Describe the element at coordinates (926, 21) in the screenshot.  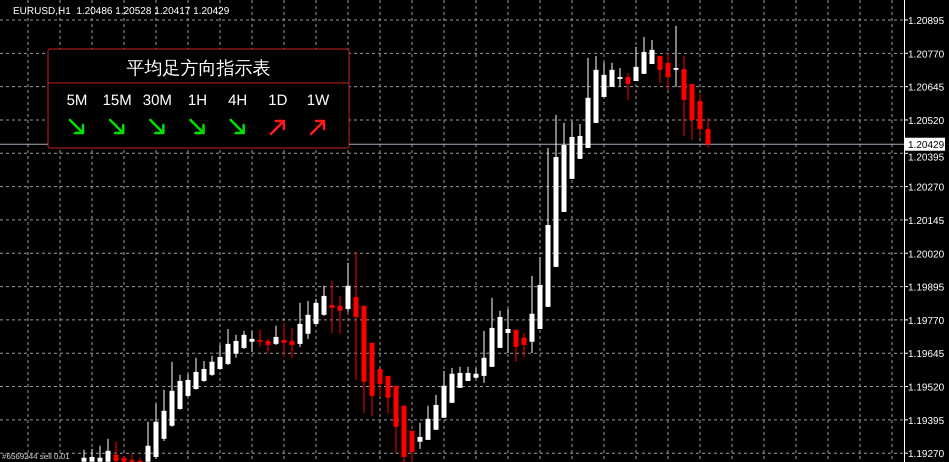
I see `y-tick-label: 1.20895` at that location.